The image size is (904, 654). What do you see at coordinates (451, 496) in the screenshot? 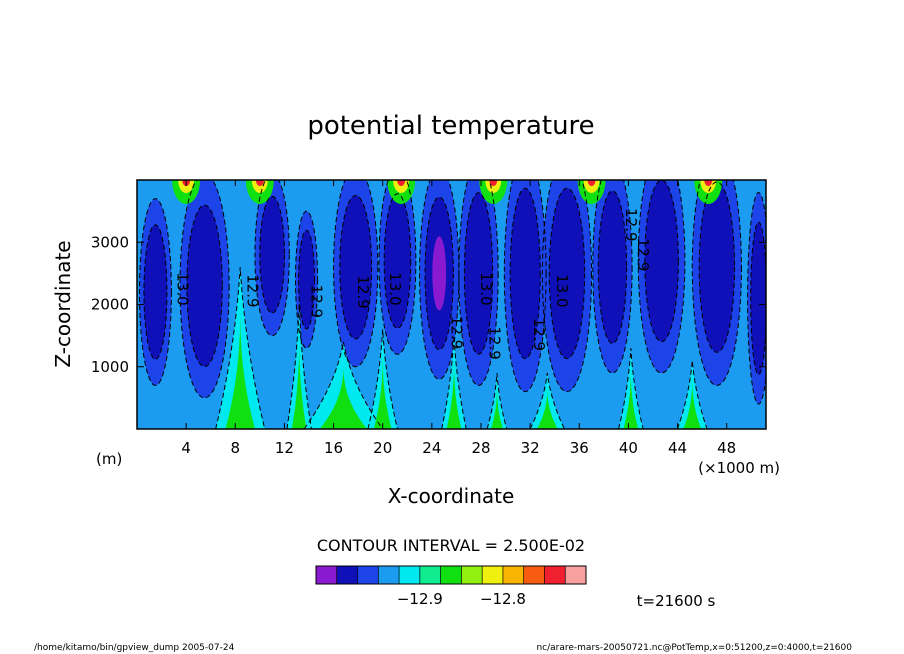
I see `x-axis-label: X-coordinate` at bounding box center [451, 496].